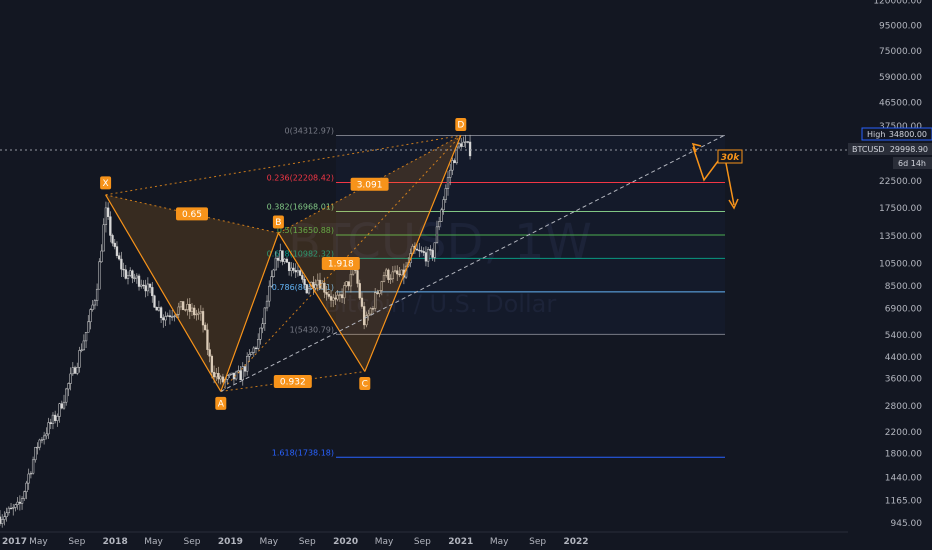 The height and width of the screenshot is (550, 932). What do you see at coordinates (903, 380) in the screenshot?
I see `y-tick-label: 3600.00` at bounding box center [903, 380].